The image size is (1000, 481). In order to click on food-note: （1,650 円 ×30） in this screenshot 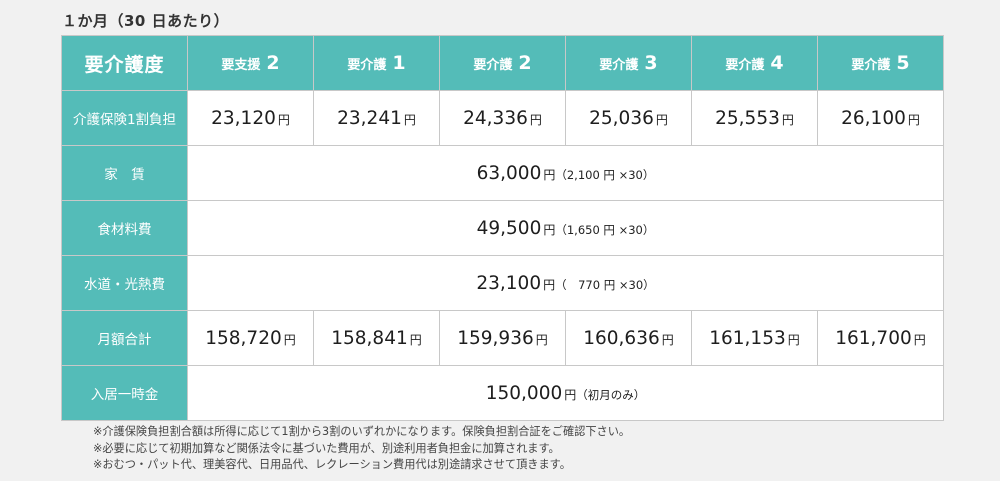, I will do `click(605, 229)`.